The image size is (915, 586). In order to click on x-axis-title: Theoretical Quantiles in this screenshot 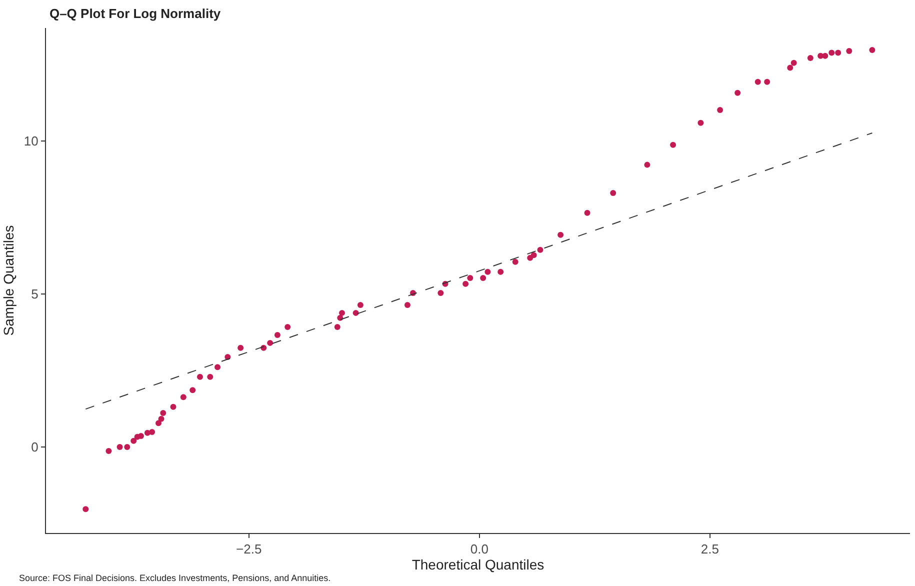, I will do `click(478, 564)`.